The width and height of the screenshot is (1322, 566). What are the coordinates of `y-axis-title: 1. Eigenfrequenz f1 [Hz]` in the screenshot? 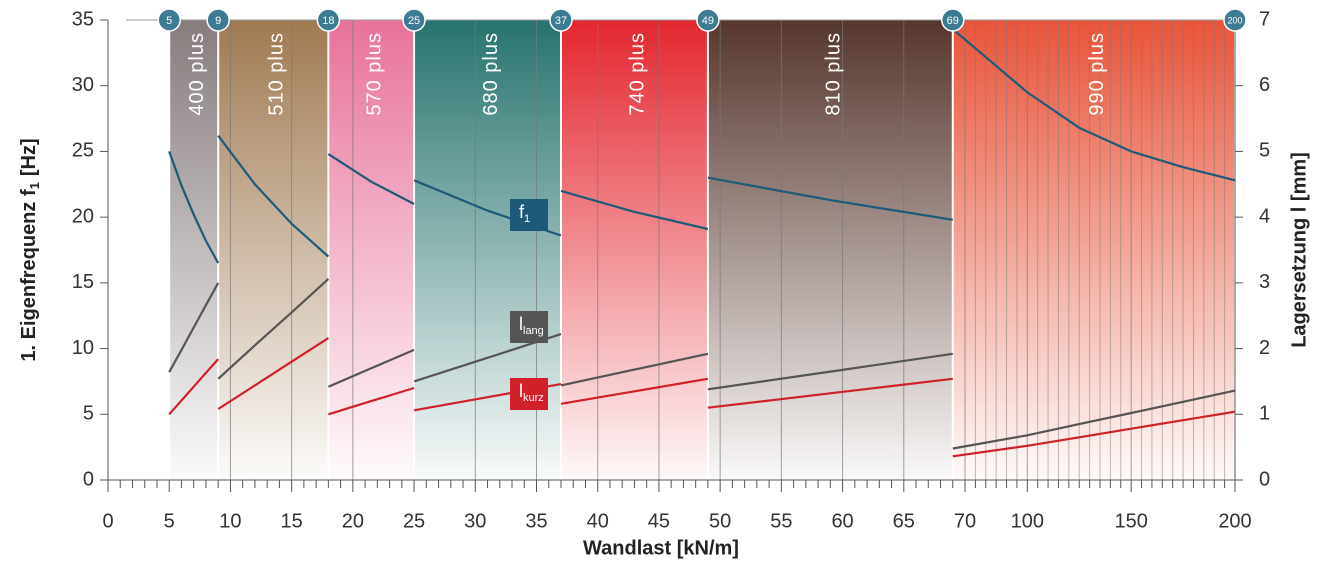 It's located at (30, 249).